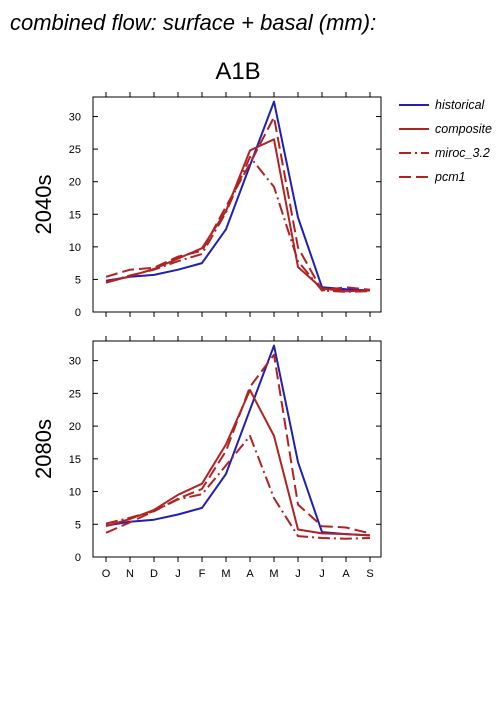  Describe the element at coordinates (369, 574) in the screenshot. I see `x-tick-label: S` at that location.